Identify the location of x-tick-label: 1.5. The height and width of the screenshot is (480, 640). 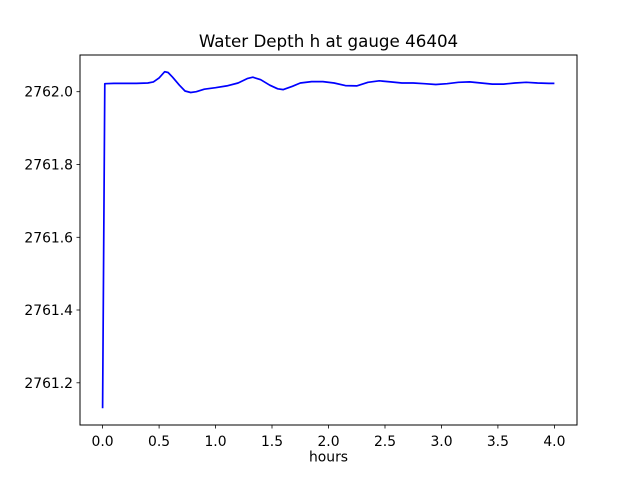
(272, 442).